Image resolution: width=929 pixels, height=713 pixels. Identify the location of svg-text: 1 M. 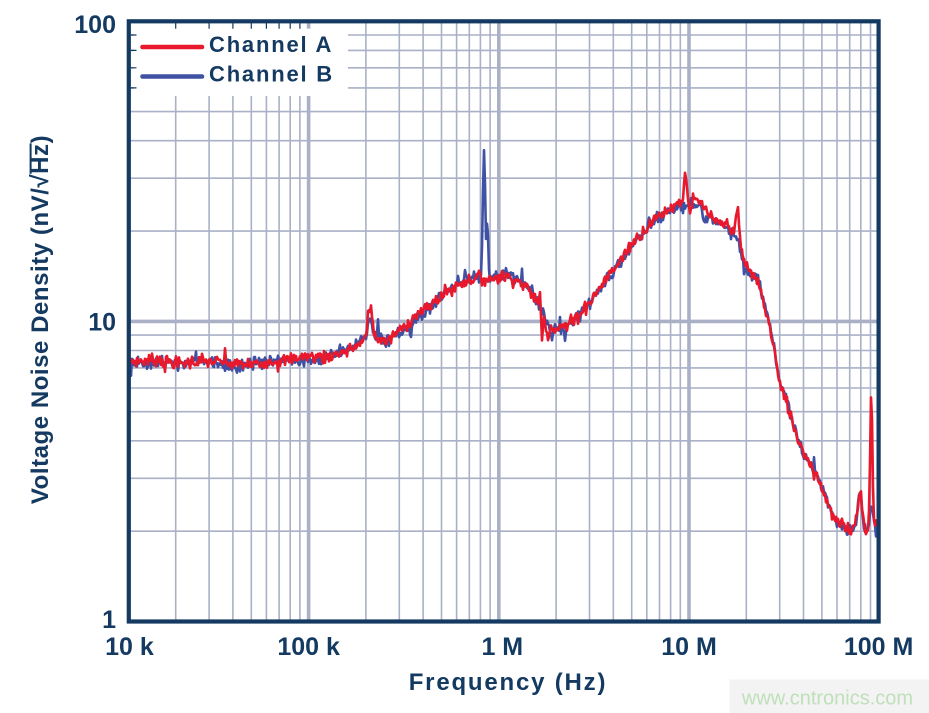
(502, 647).